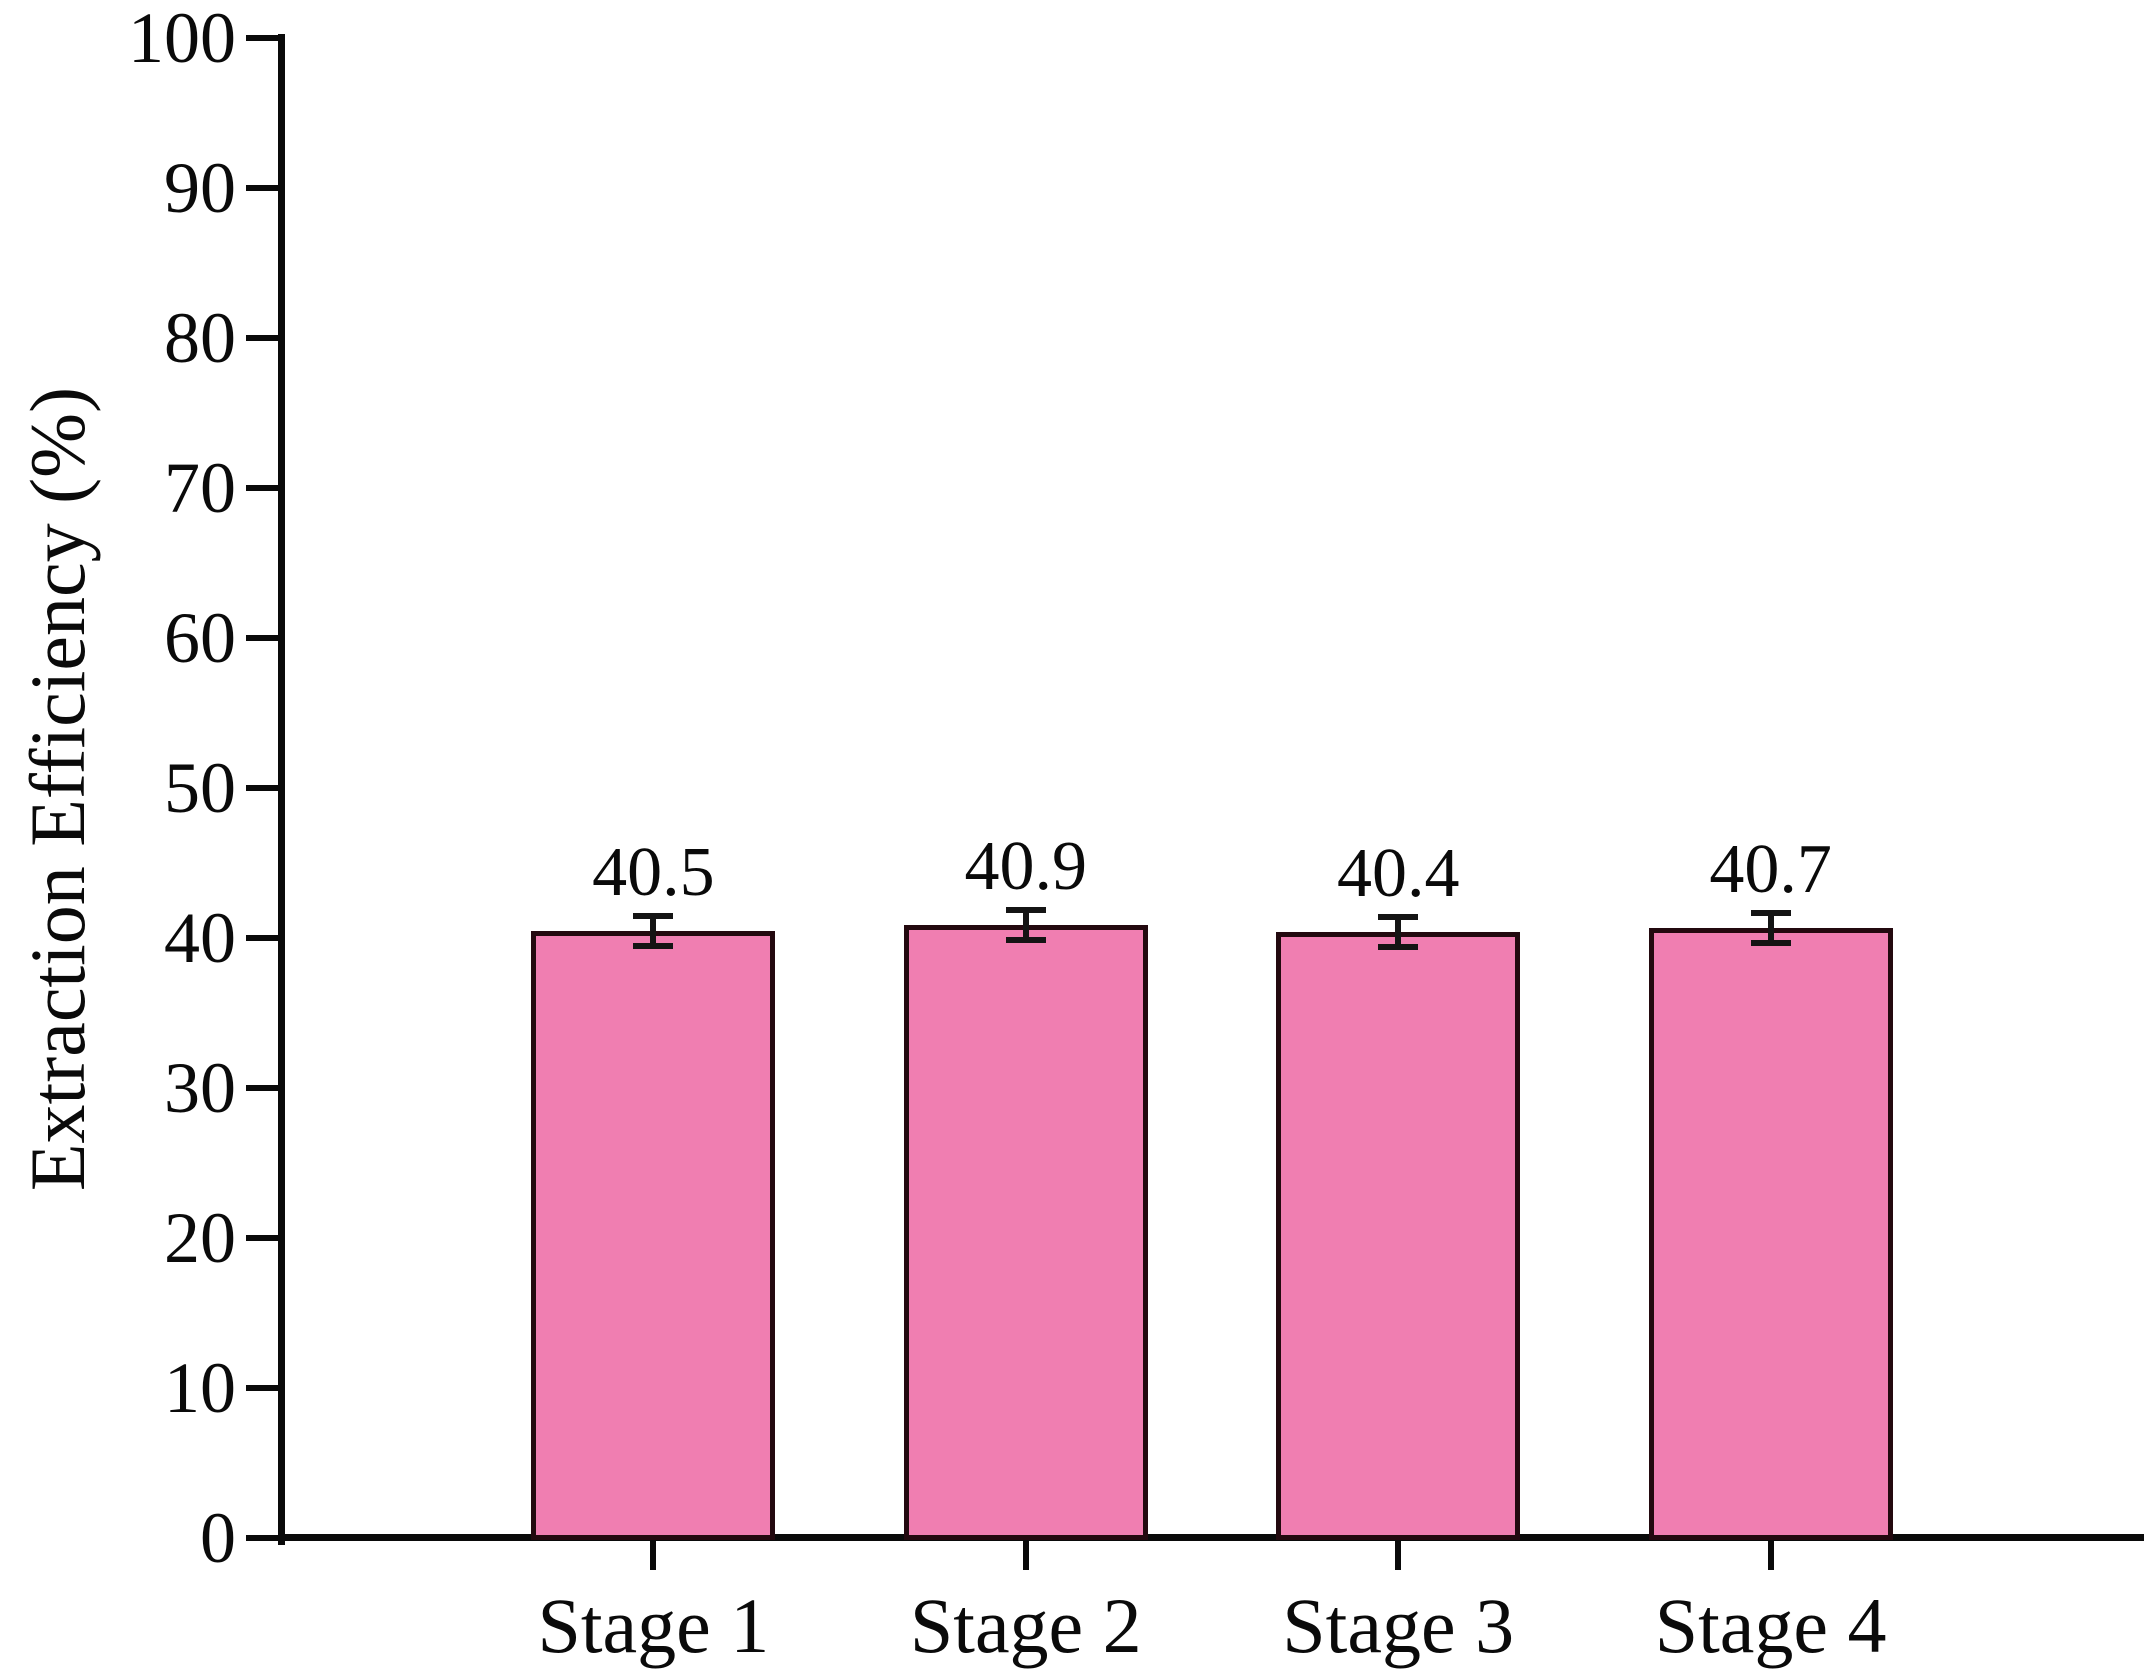 The image size is (2156, 1680). What do you see at coordinates (200, 488) in the screenshot?
I see `y-tick-label: 70` at bounding box center [200, 488].